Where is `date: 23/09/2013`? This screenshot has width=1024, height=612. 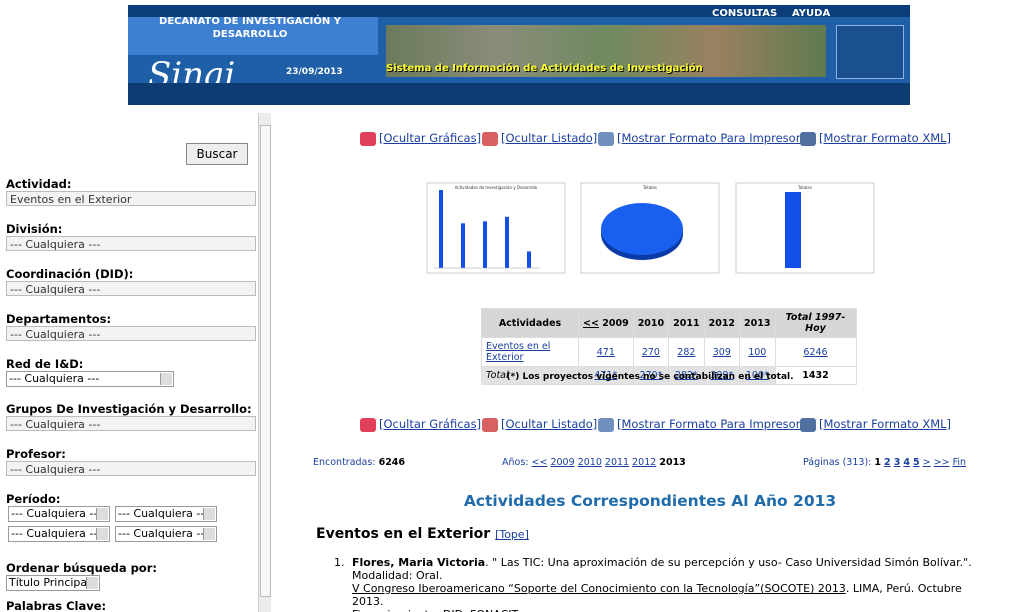
date: 23/09/2013 is located at coordinates (314, 72).